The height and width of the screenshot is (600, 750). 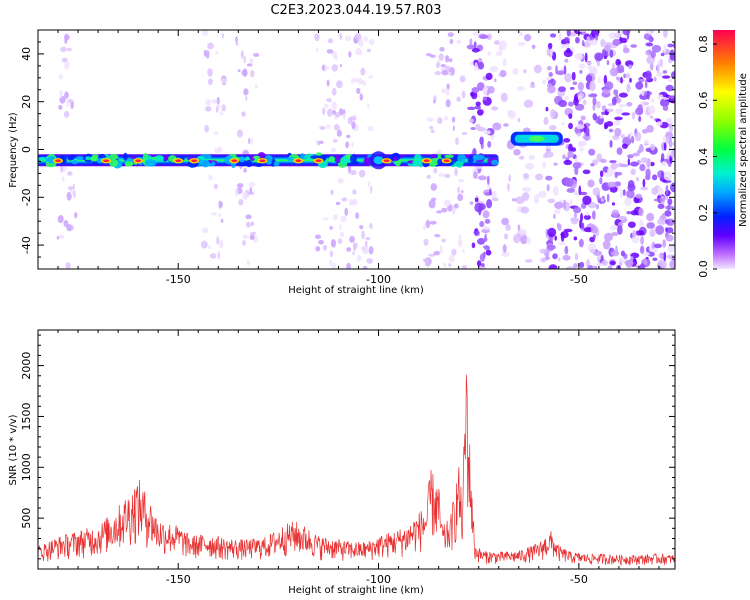 What do you see at coordinates (579, 279) in the screenshot?
I see `spectrogram-x-tick-label: -50` at bounding box center [579, 279].